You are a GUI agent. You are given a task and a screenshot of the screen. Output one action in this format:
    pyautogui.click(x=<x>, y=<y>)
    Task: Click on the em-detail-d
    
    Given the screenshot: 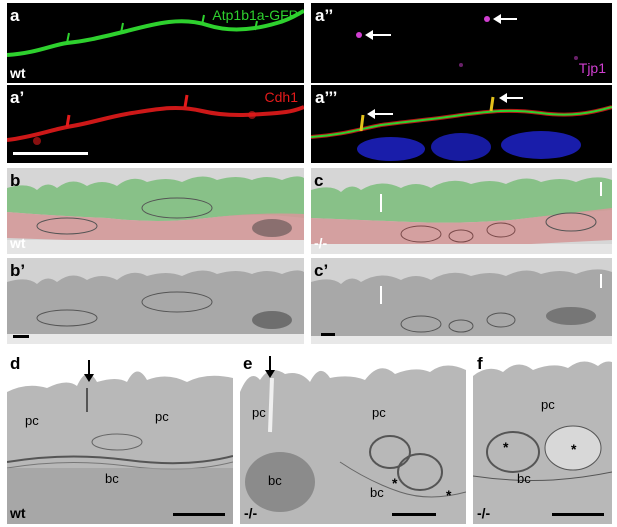 What is the action you would take?
    pyautogui.click(x=120, y=438)
    